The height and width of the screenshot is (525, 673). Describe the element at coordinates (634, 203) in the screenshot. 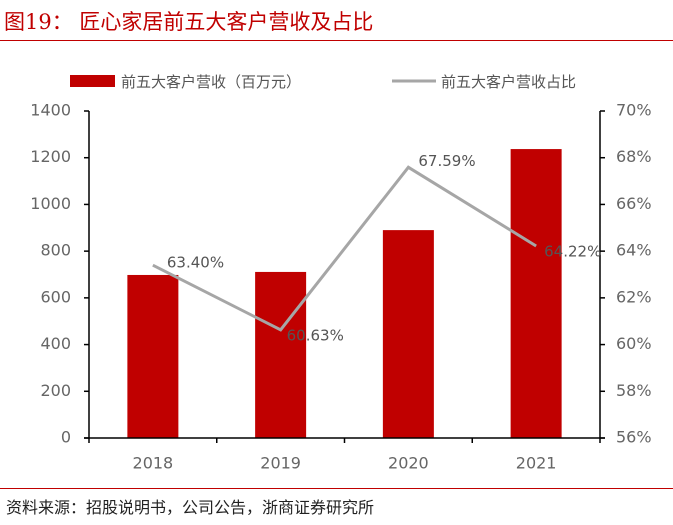

I see `right-tick-label: 66%` at that location.